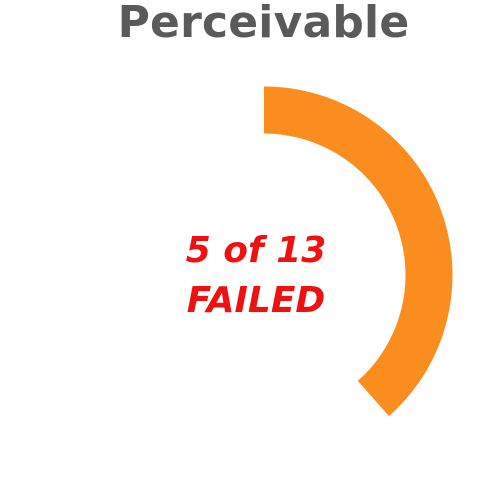 Image resolution: width=499 pixels, height=498 pixels. Describe the element at coordinates (256, 276) in the screenshot. I see `gauge-center-label: 5 of 13 FAILED` at that location.